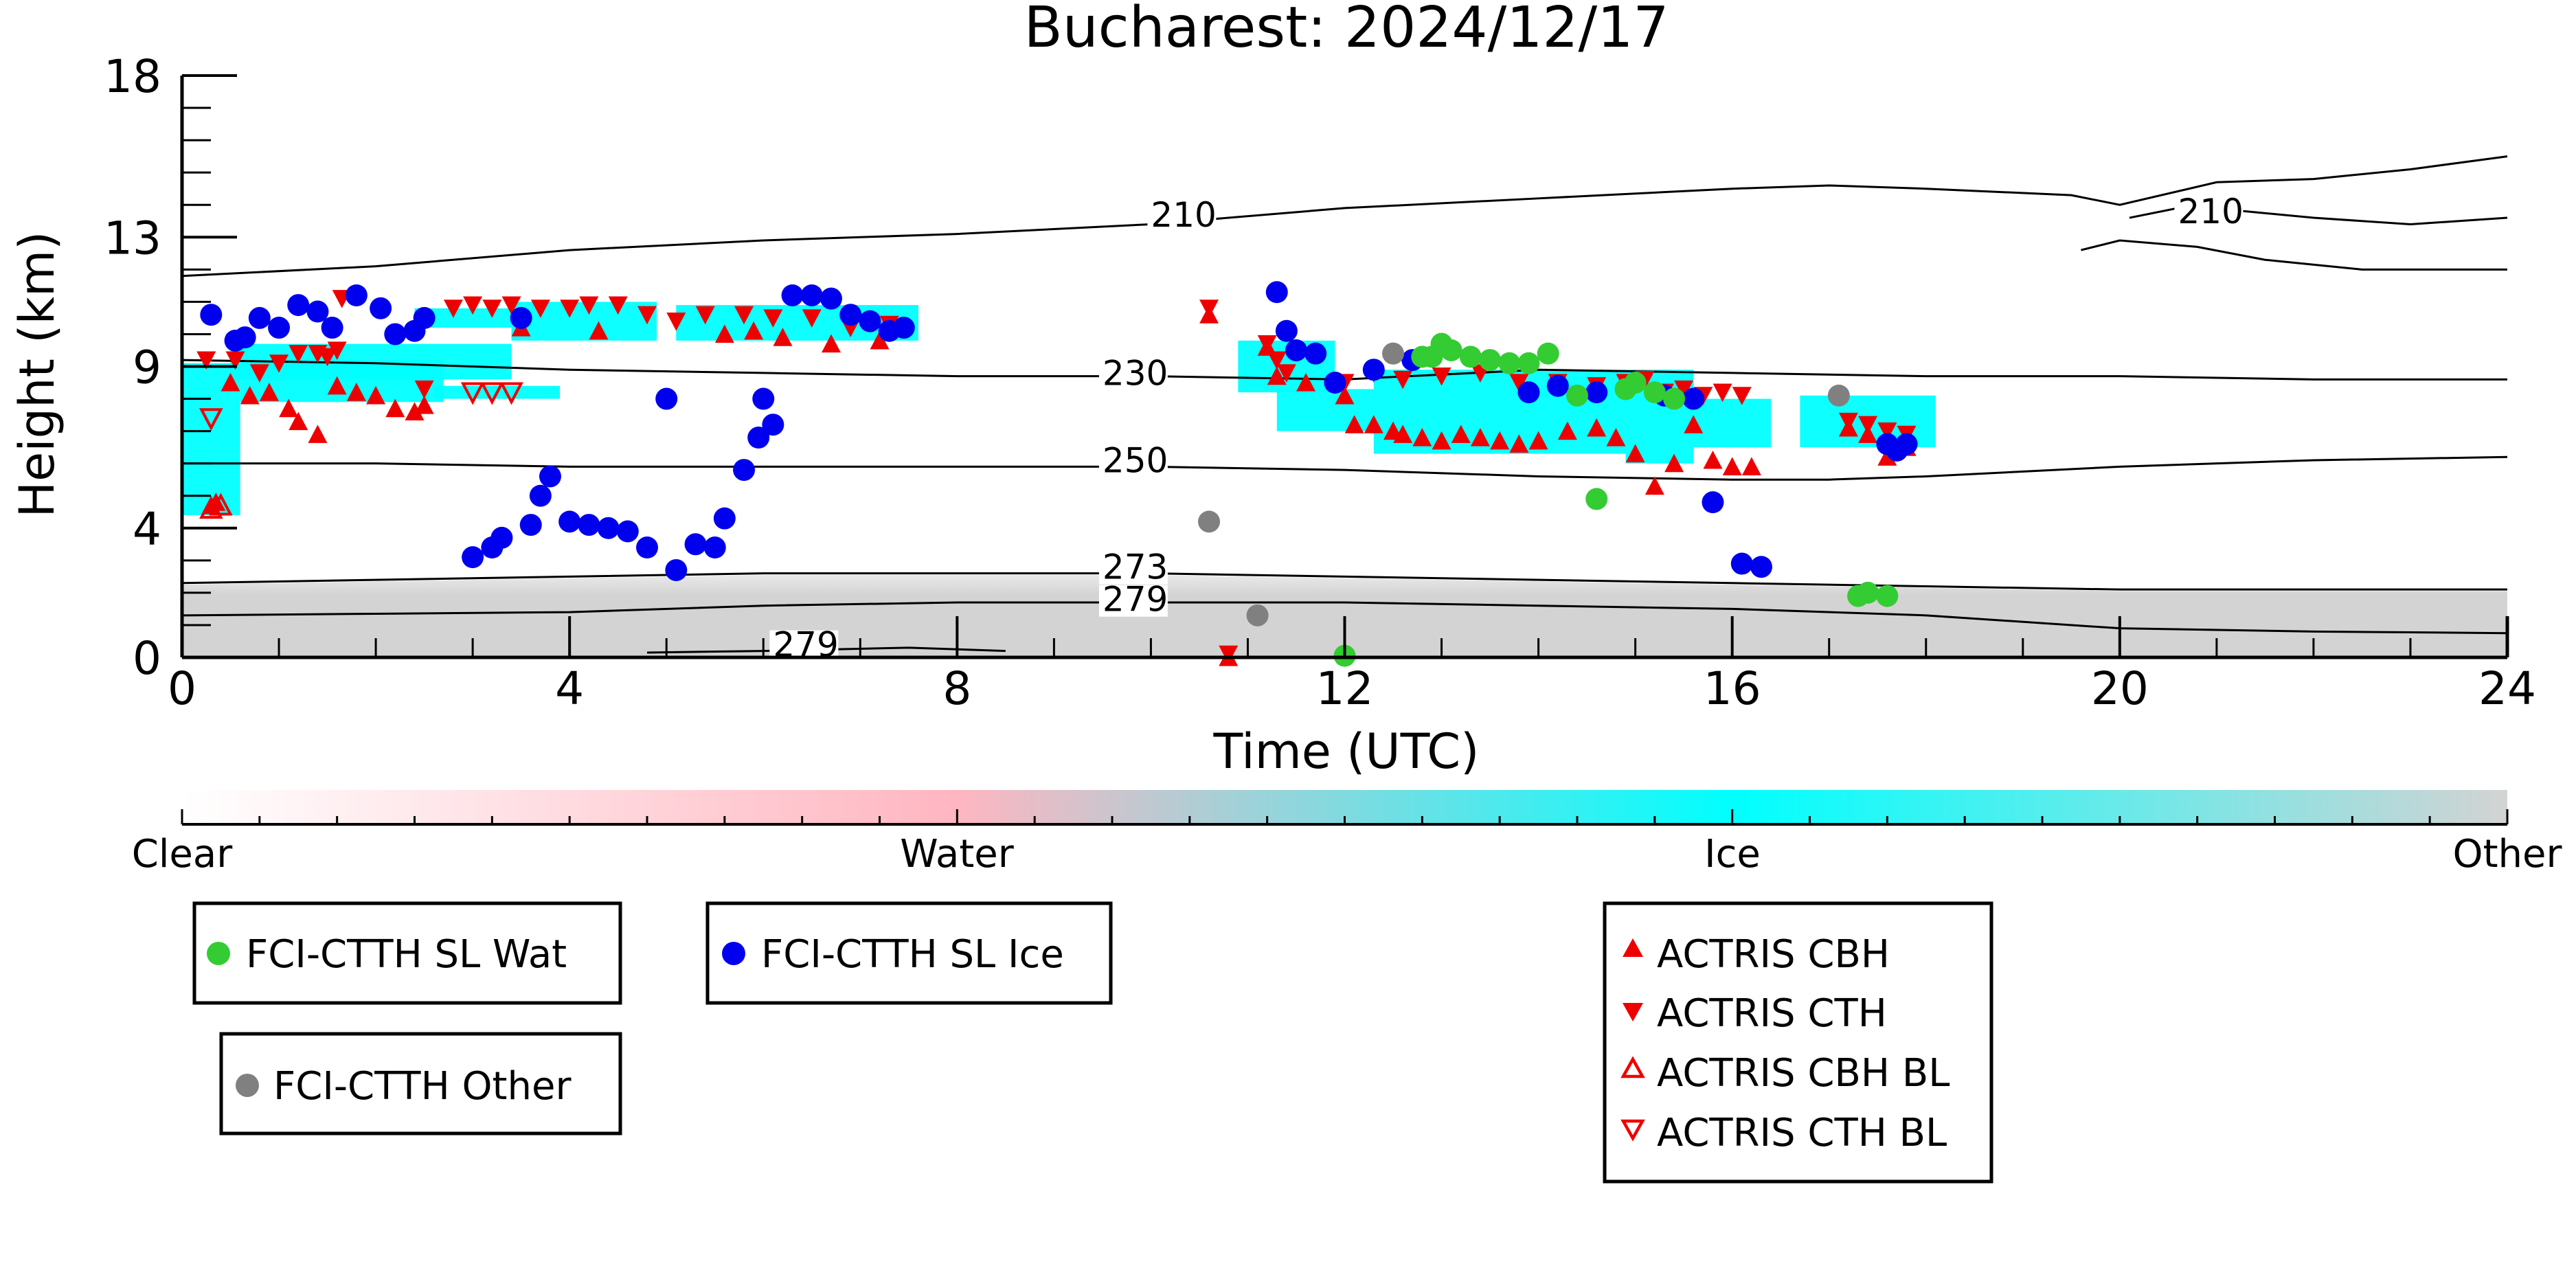  I want to click on y-axis-label: Height (km), so click(37, 374).